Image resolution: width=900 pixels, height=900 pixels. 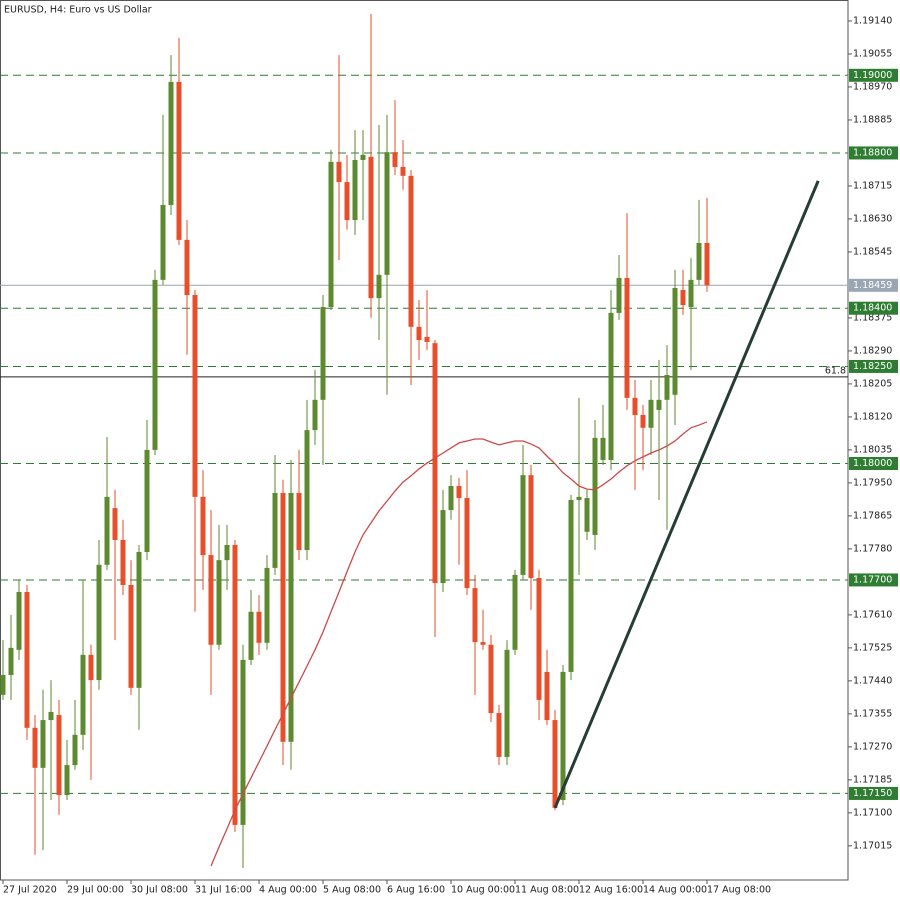 I want to click on y-tick-label: 1.18885, so click(x=872, y=119).